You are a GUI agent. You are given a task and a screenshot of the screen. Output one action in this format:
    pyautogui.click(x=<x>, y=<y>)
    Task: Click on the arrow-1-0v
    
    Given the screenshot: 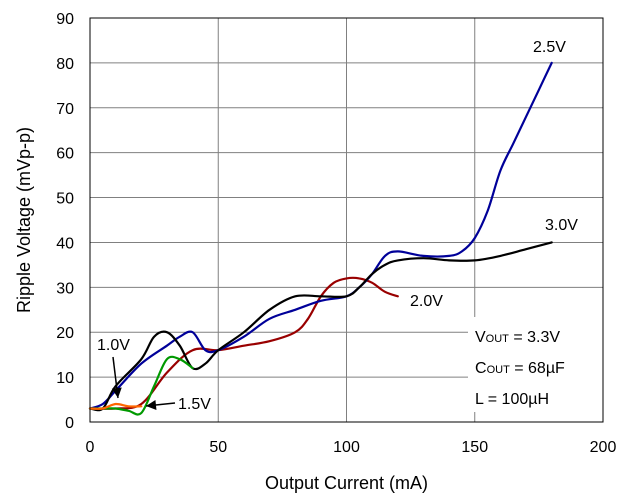 What is the action you would take?
    pyautogui.click(x=116, y=377)
    